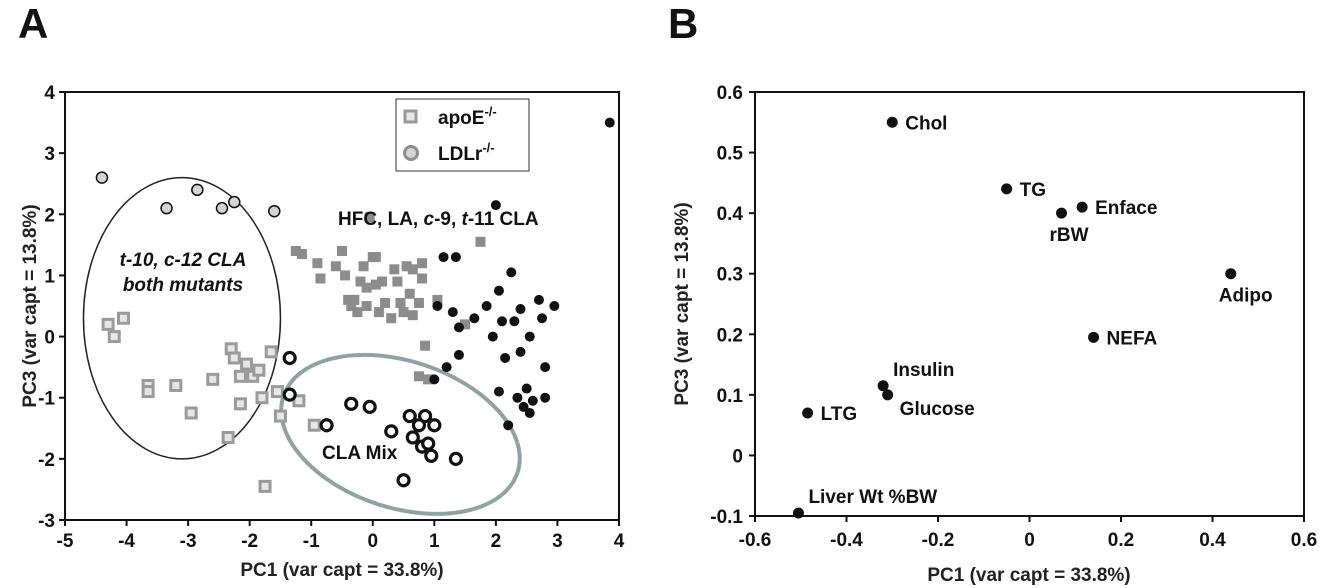 This screenshot has width=1332, height=588. What do you see at coordinates (341, 570) in the screenshot?
I see `panel-a-x-axis-label: PC1 (var capt = 33.8%)` at bounding box center [341, 570].